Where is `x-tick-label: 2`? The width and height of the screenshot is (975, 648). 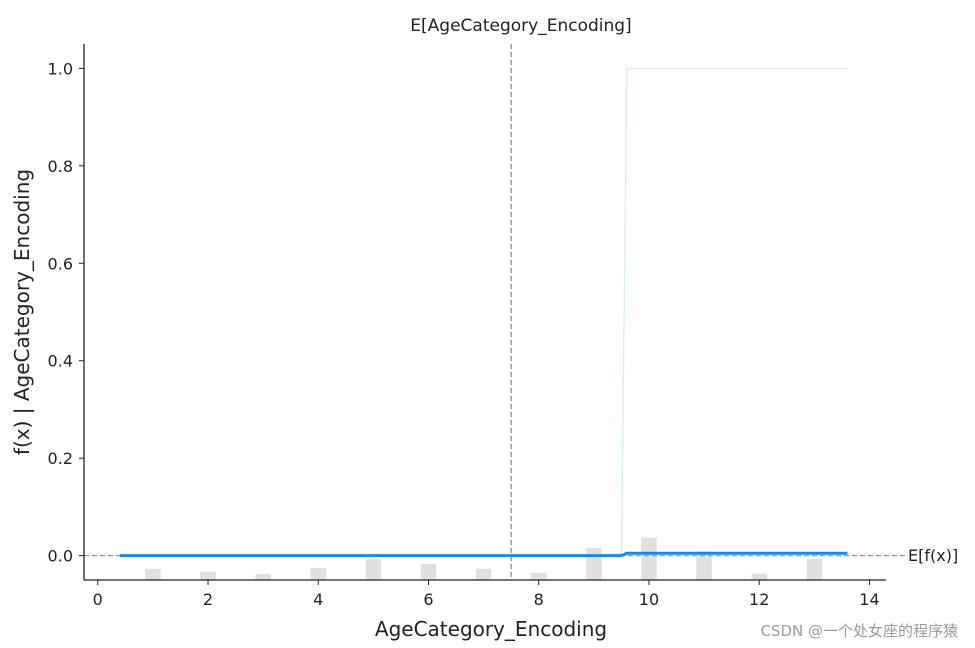
x-tick-label: 2 is located at coordinates (208, 599).